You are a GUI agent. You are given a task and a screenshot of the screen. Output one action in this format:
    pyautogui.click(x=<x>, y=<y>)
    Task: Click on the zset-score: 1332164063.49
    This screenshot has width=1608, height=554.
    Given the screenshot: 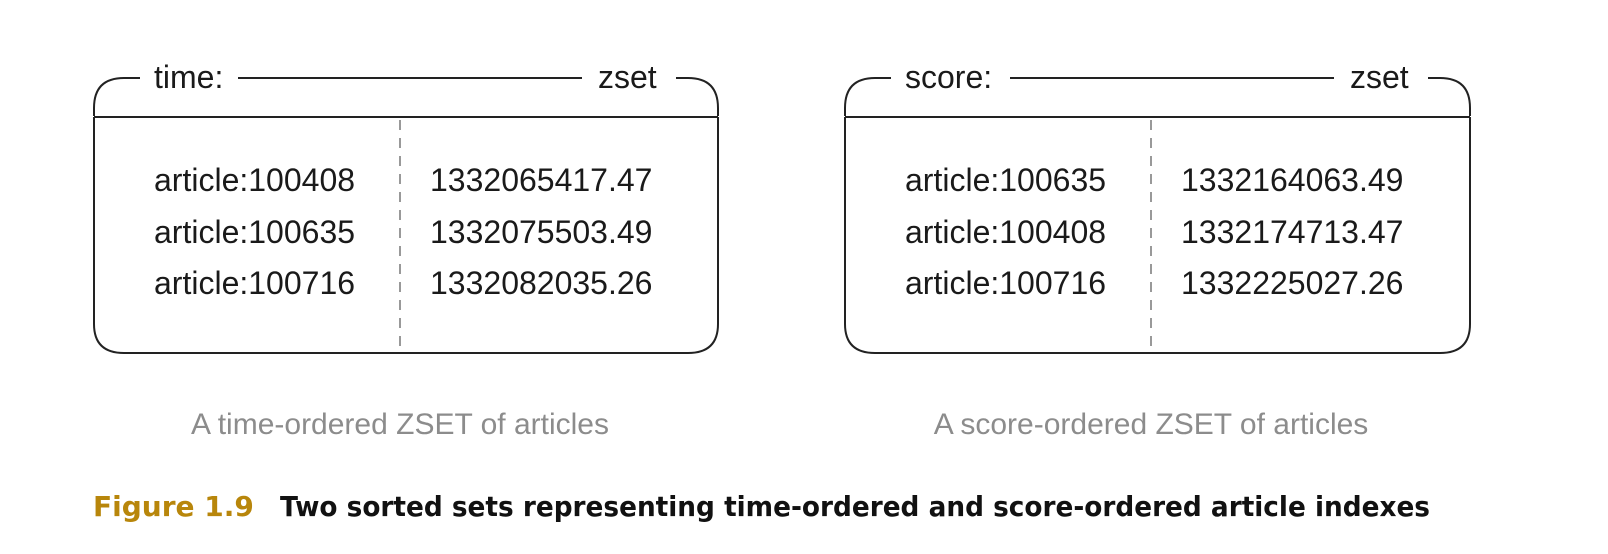 What is the action you would take?
    pyautogui.click(x=1292, y=180)
    